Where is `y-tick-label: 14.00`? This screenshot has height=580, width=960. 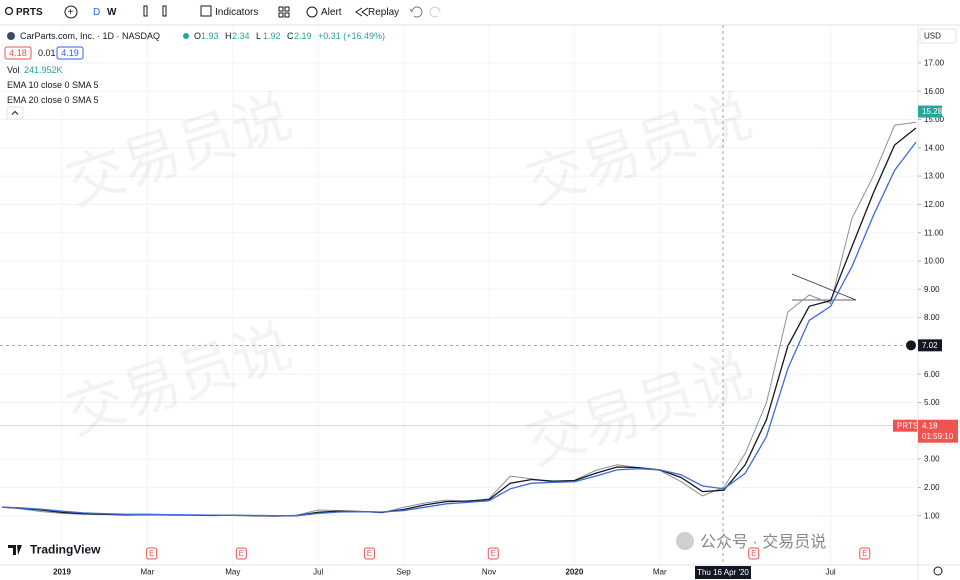 y-tick-label: 14.00 is located at coordinates (934, 147).